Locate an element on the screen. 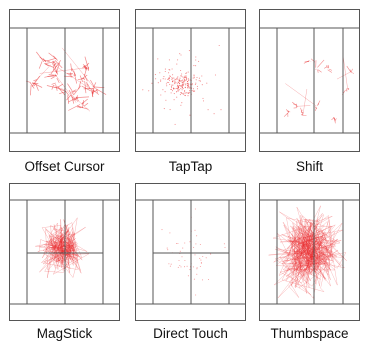 Image resolution: width=365 pixels, height=345 pixels. panel-caption: MagStick is located at coordinates (64, 333).